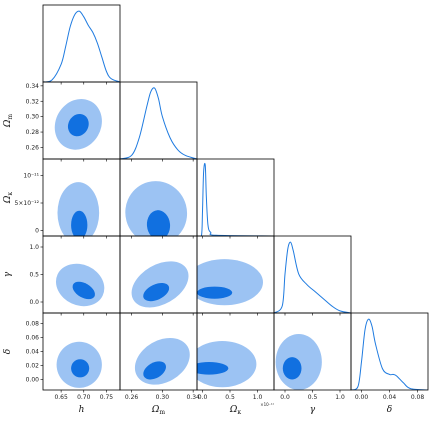 The height and width of the screenshot is (437, 436). I want to click on y-tick-label-om: 0.34, so click(33, 86).